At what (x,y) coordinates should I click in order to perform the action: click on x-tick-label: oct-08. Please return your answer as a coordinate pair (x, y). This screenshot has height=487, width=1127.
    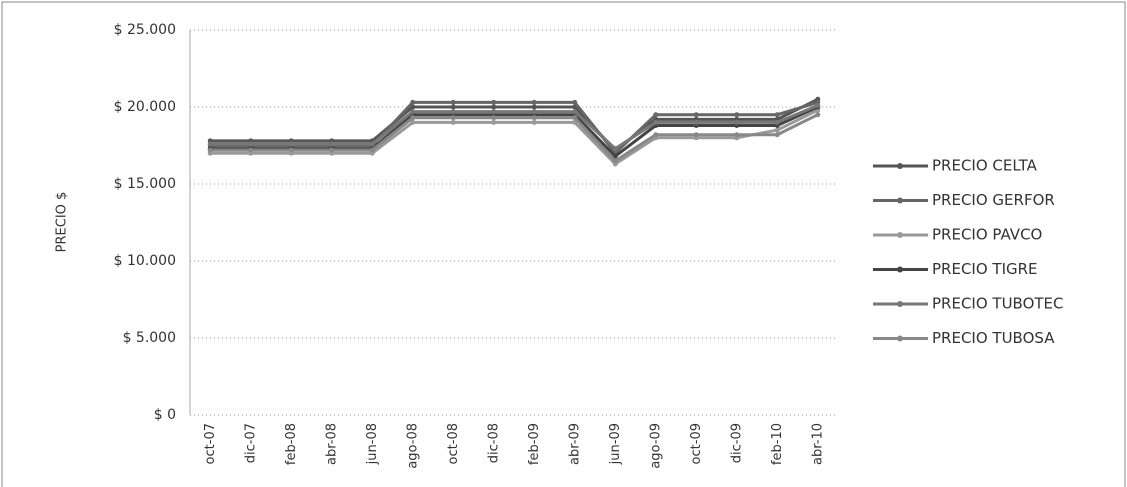
    Looking at the image, I should click on (453, 443).